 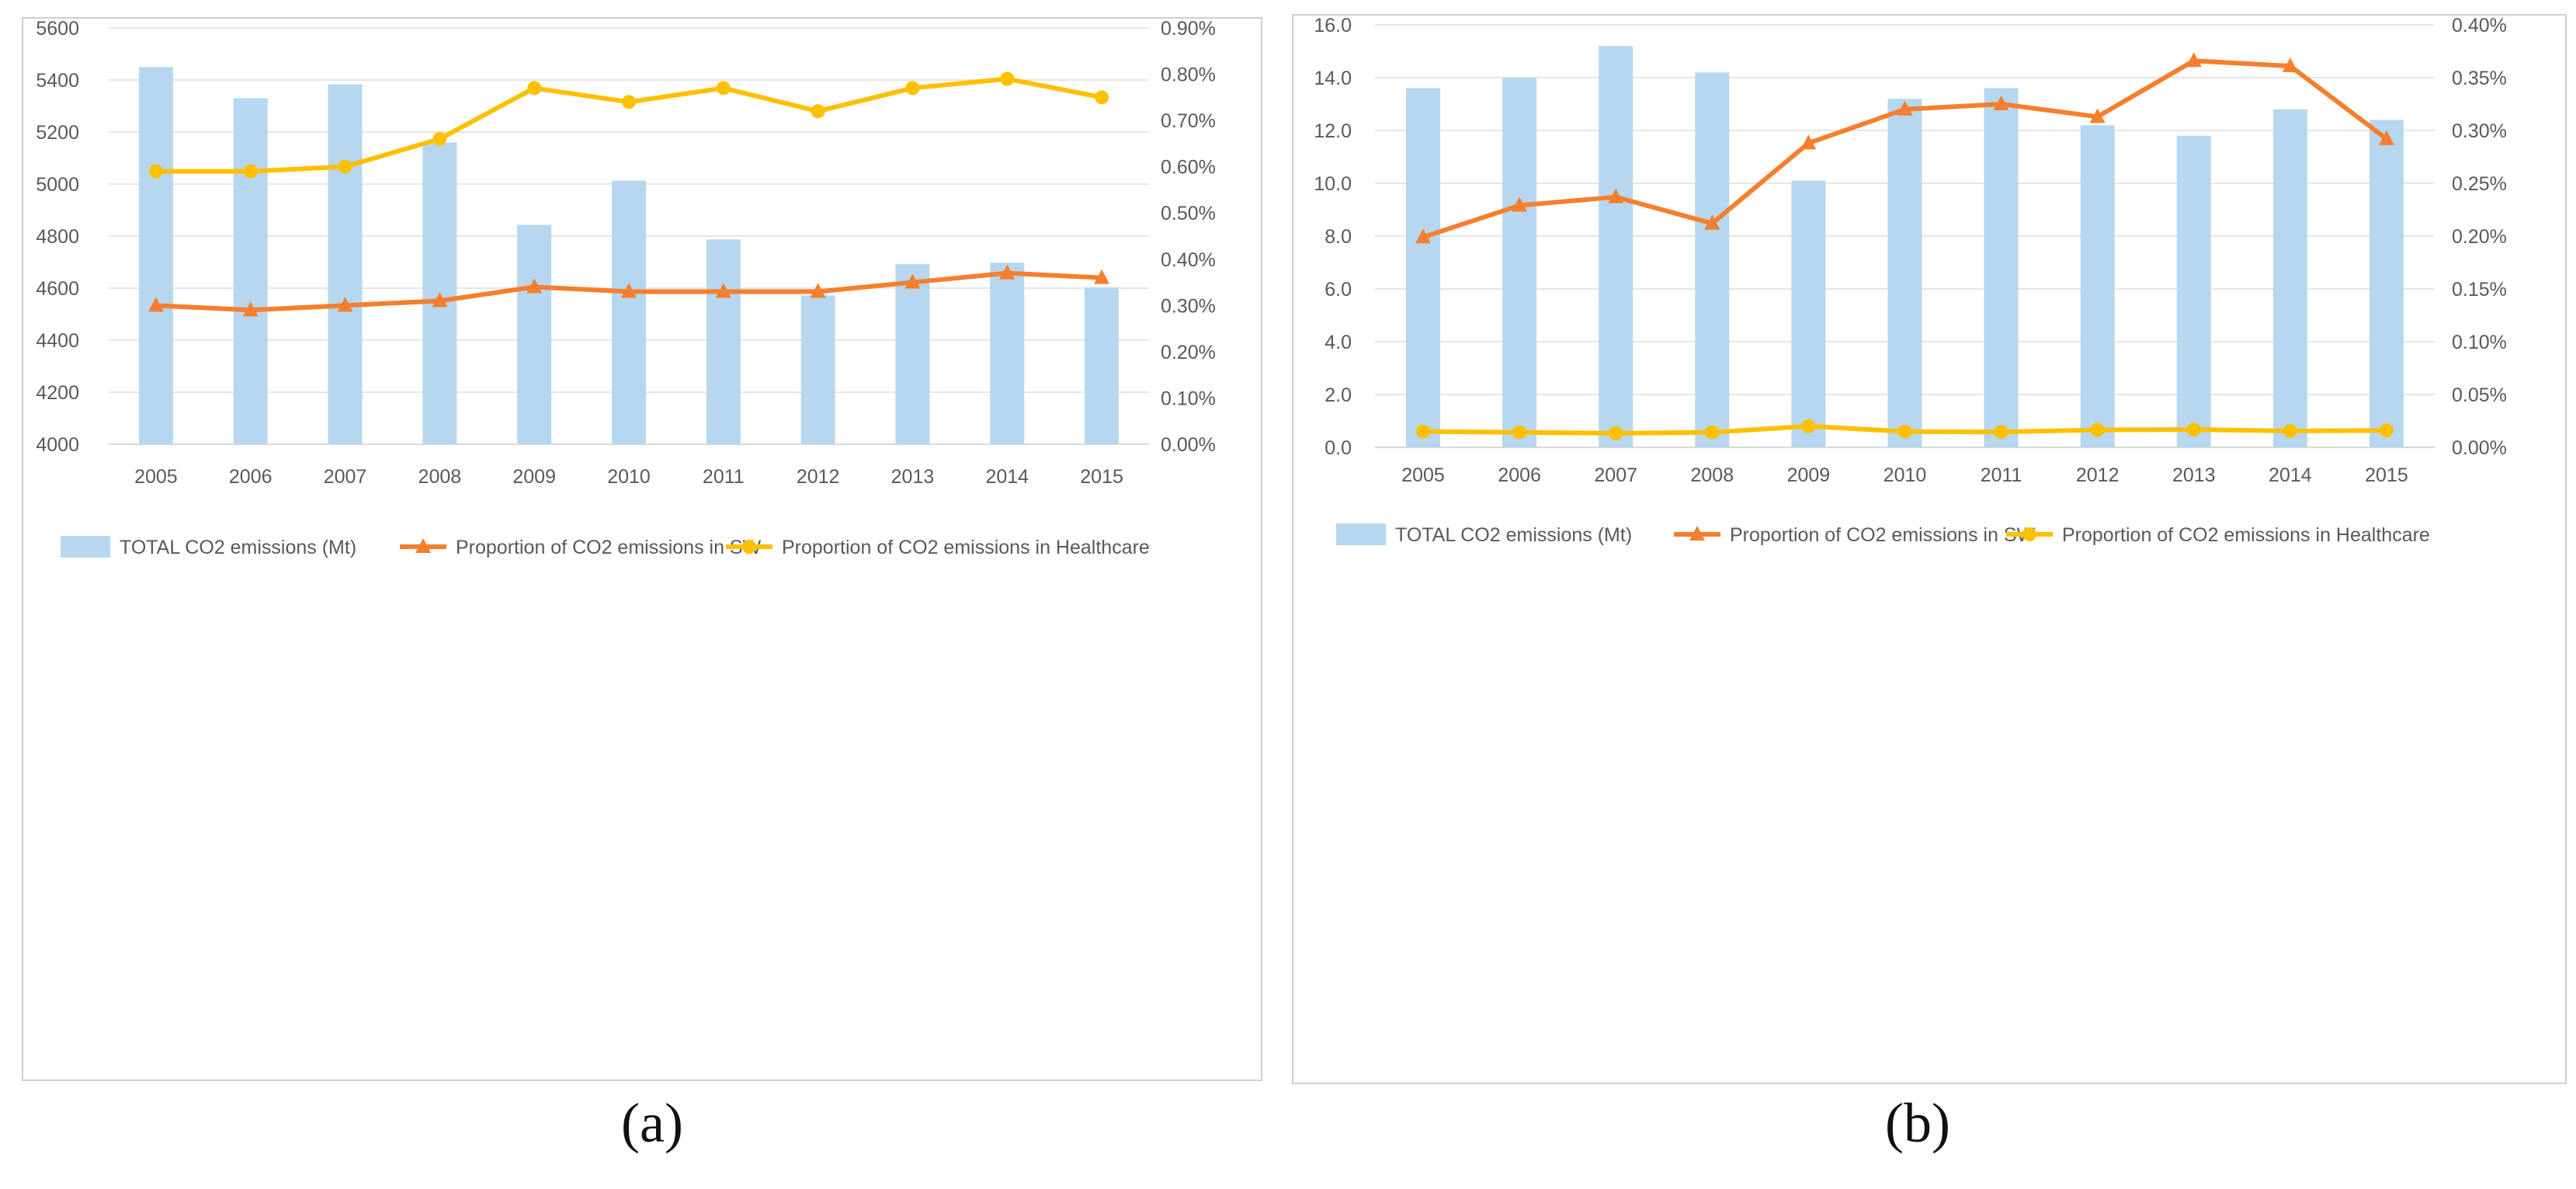 What do you see at coordinates (57, 341) in the screenshot?
I see `y-tick-label: 4400` at bounding box center [57, 341].